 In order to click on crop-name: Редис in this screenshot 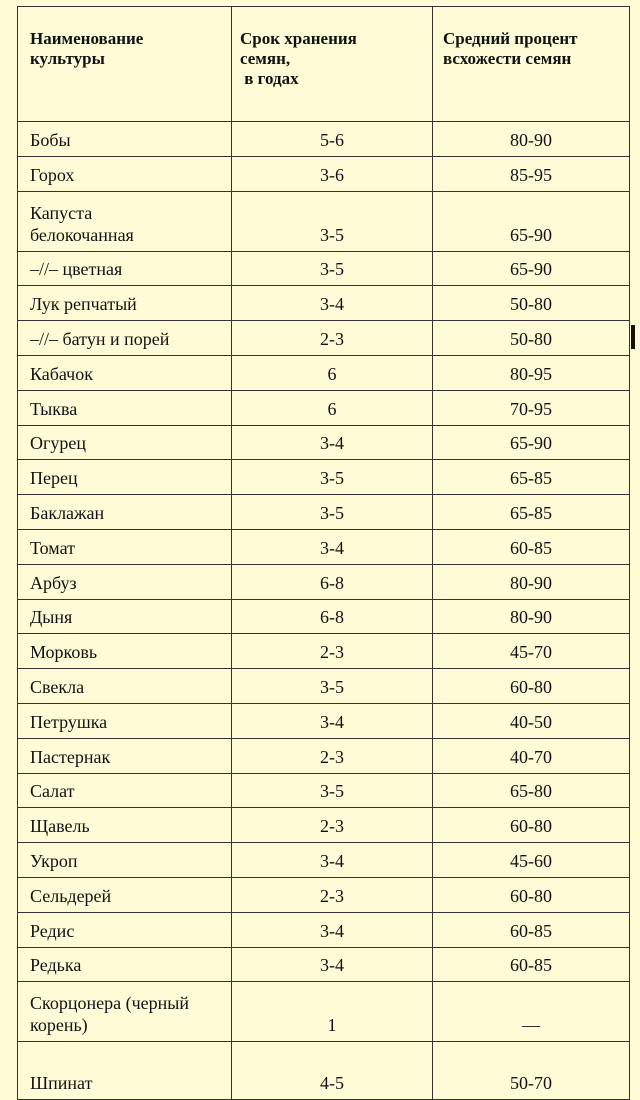, I will do `click(124, 929)`.